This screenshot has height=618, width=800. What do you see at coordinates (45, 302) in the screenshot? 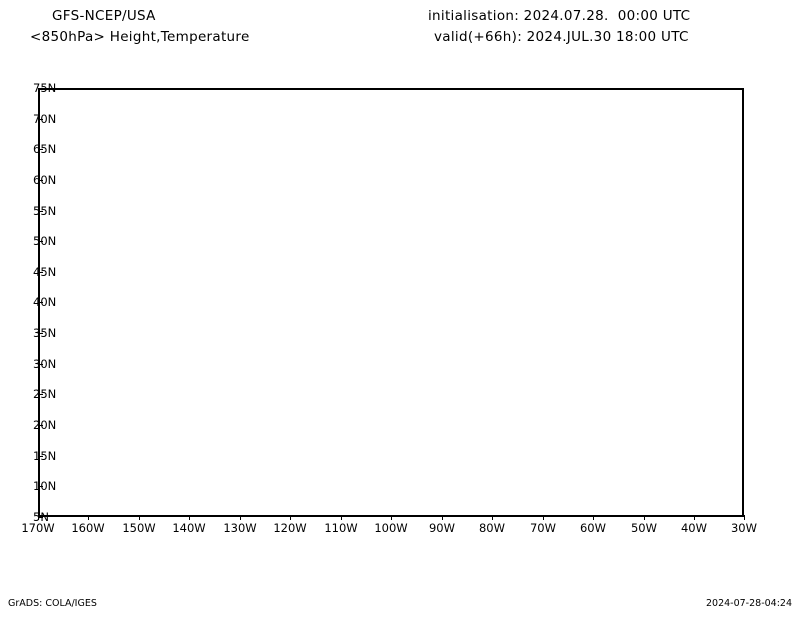
I see `y-axis-label-40N: 40N` at bounding box center [45, 302].